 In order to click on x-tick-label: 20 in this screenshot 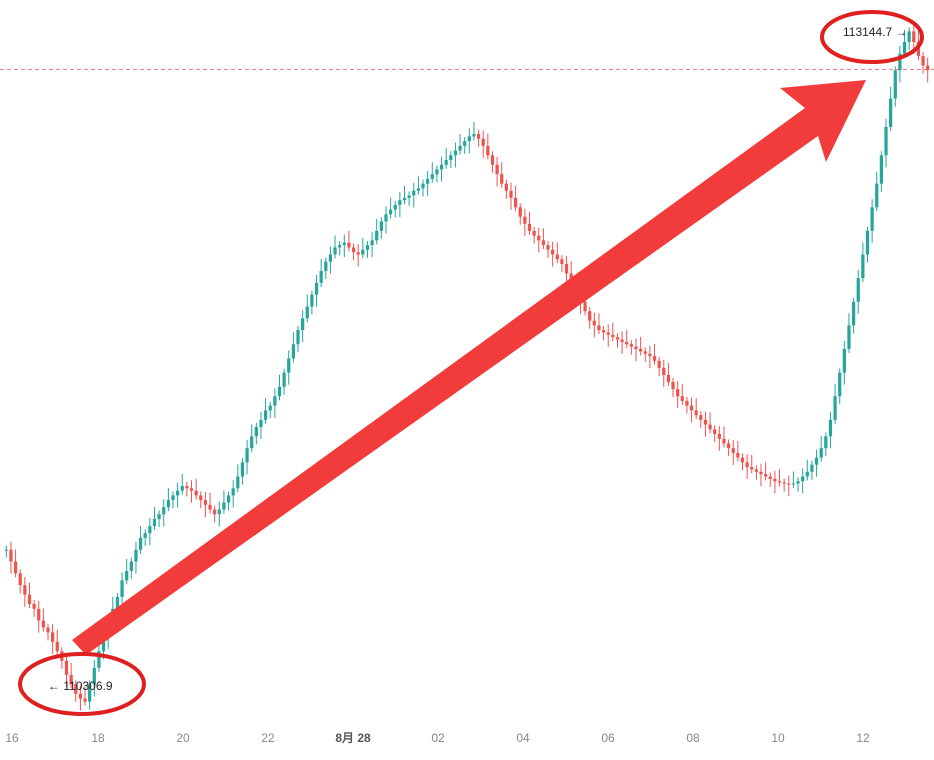, I will do `click(183, 738)`.